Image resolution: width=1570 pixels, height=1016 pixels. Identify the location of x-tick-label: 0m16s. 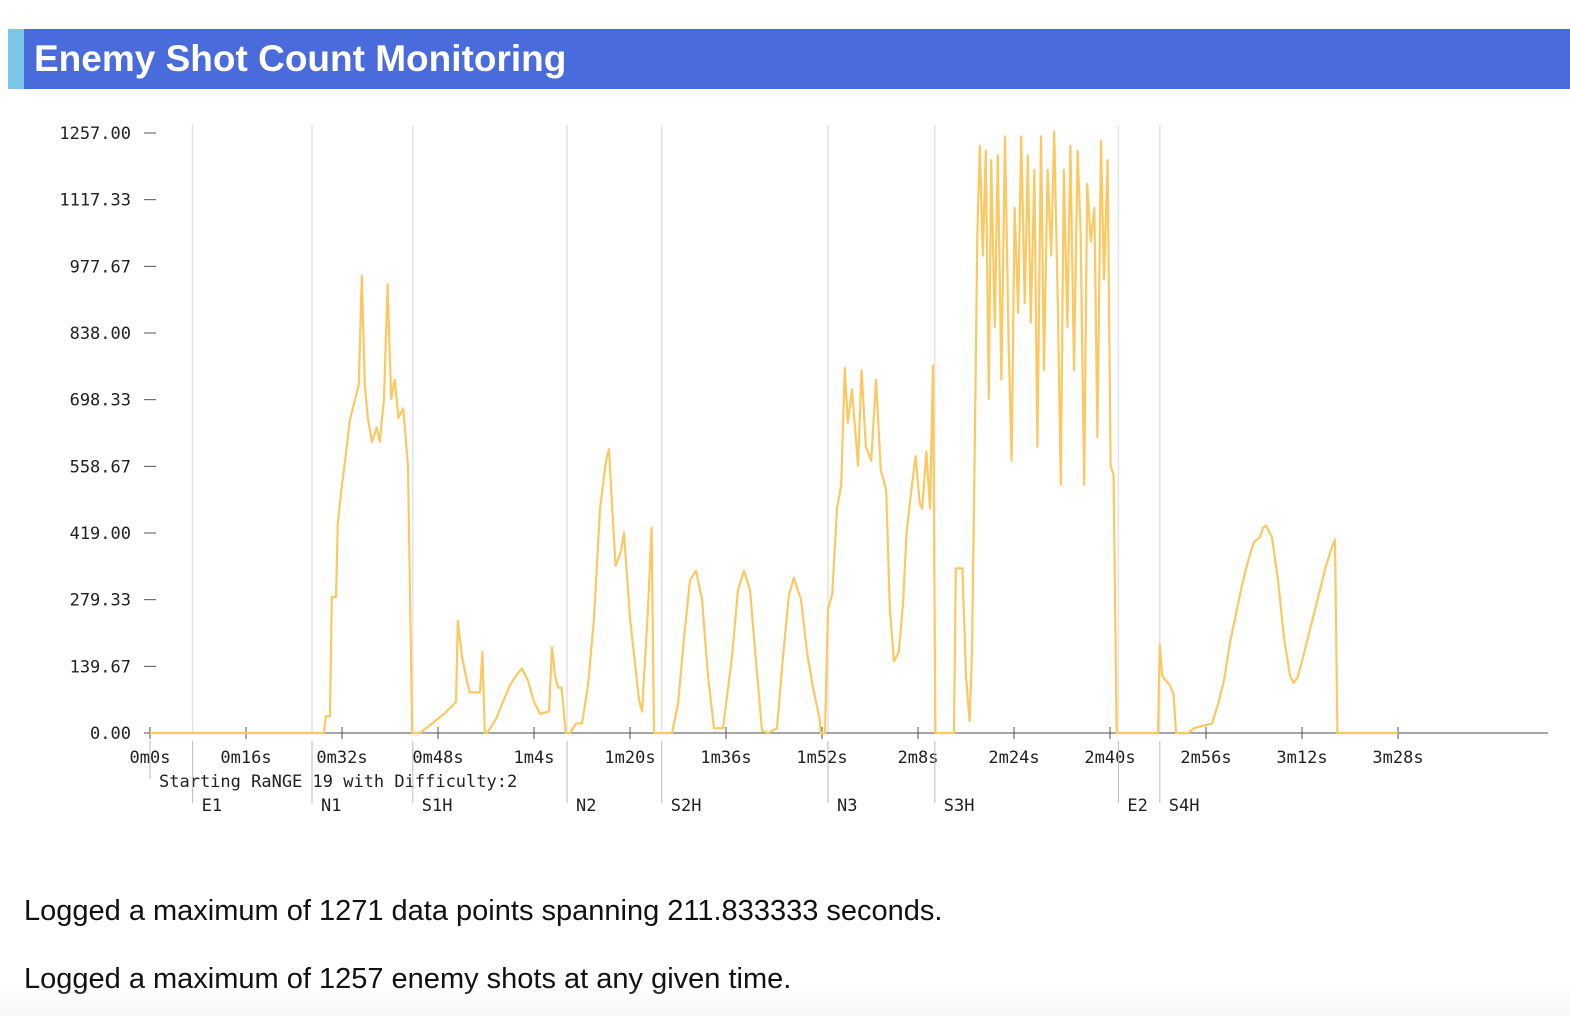
(245, 758).